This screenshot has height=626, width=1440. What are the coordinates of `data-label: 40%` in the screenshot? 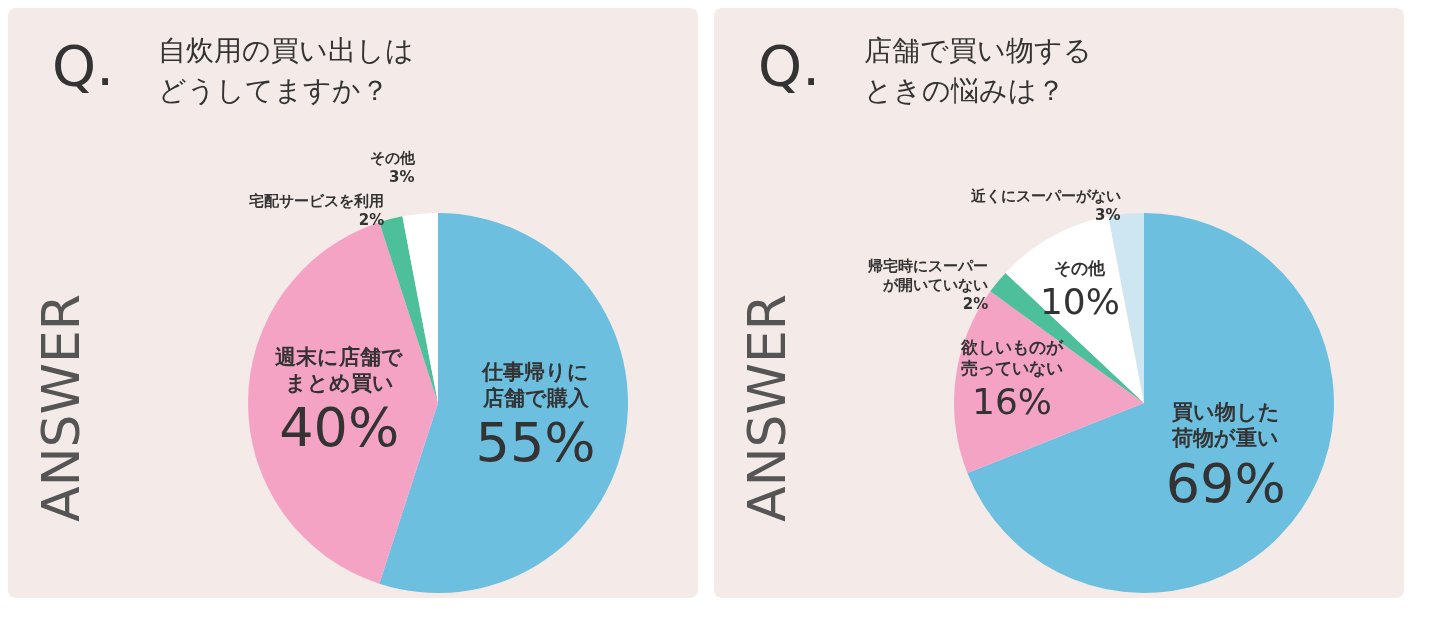 It's located at (339, 427).